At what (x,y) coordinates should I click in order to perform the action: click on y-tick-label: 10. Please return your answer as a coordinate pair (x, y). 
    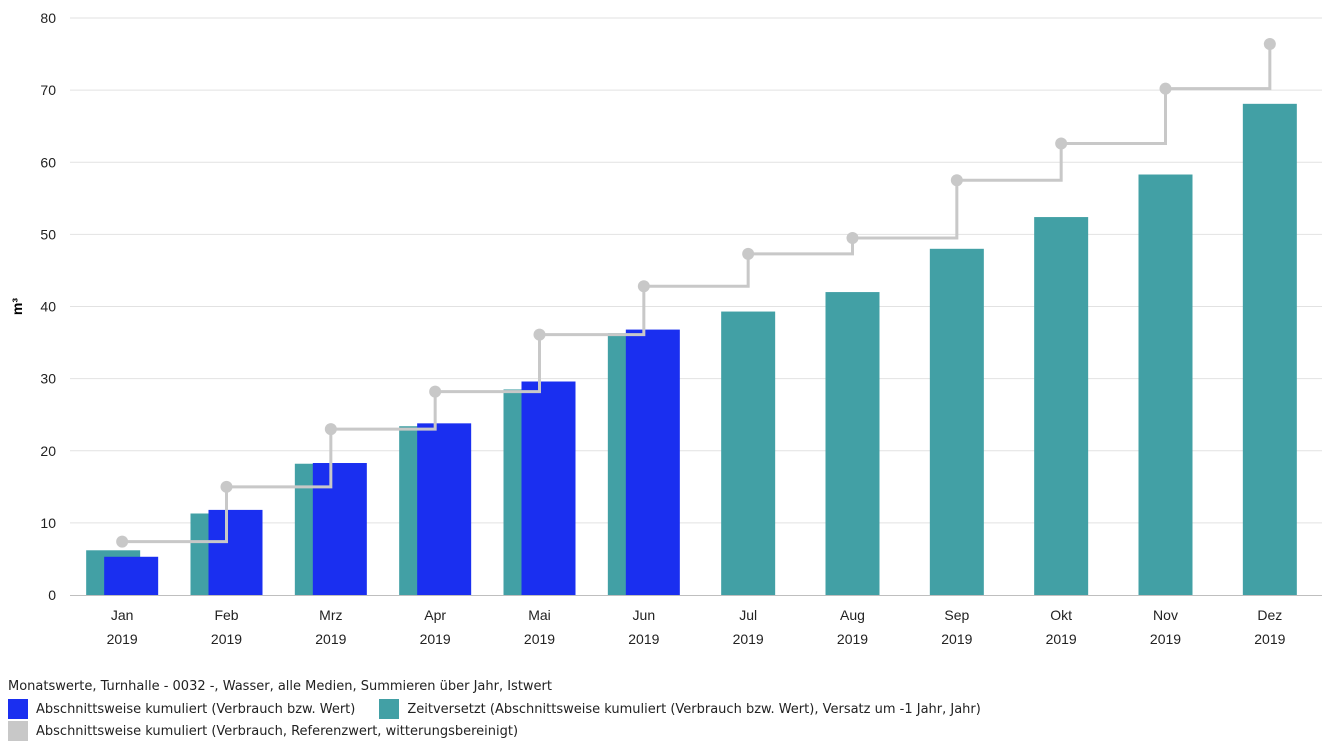
    Looking at the image, I should click on (48, 523).